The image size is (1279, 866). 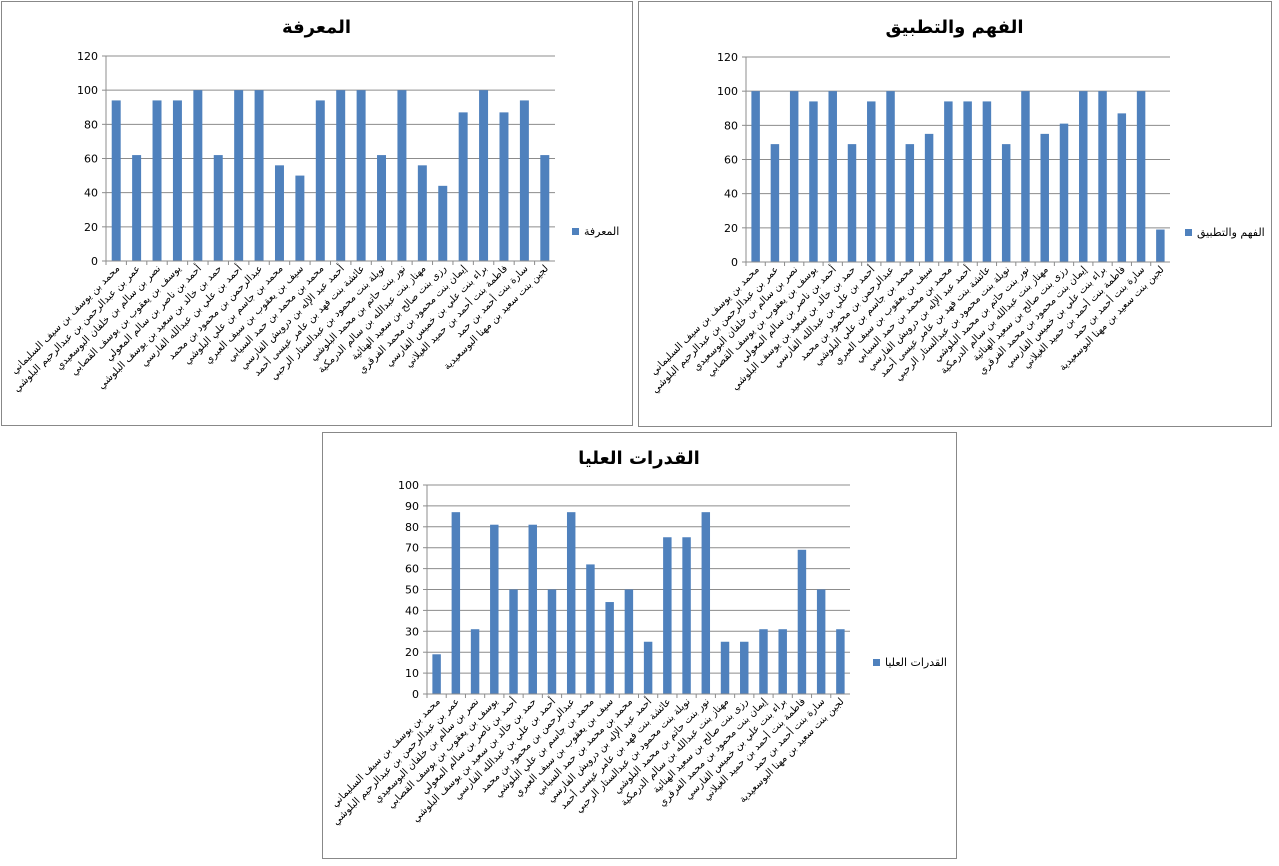 What do you see at coordinates (412, 631) in the screenshot?
I see `y-tick-label: 30` at bounding box center [412, 631].